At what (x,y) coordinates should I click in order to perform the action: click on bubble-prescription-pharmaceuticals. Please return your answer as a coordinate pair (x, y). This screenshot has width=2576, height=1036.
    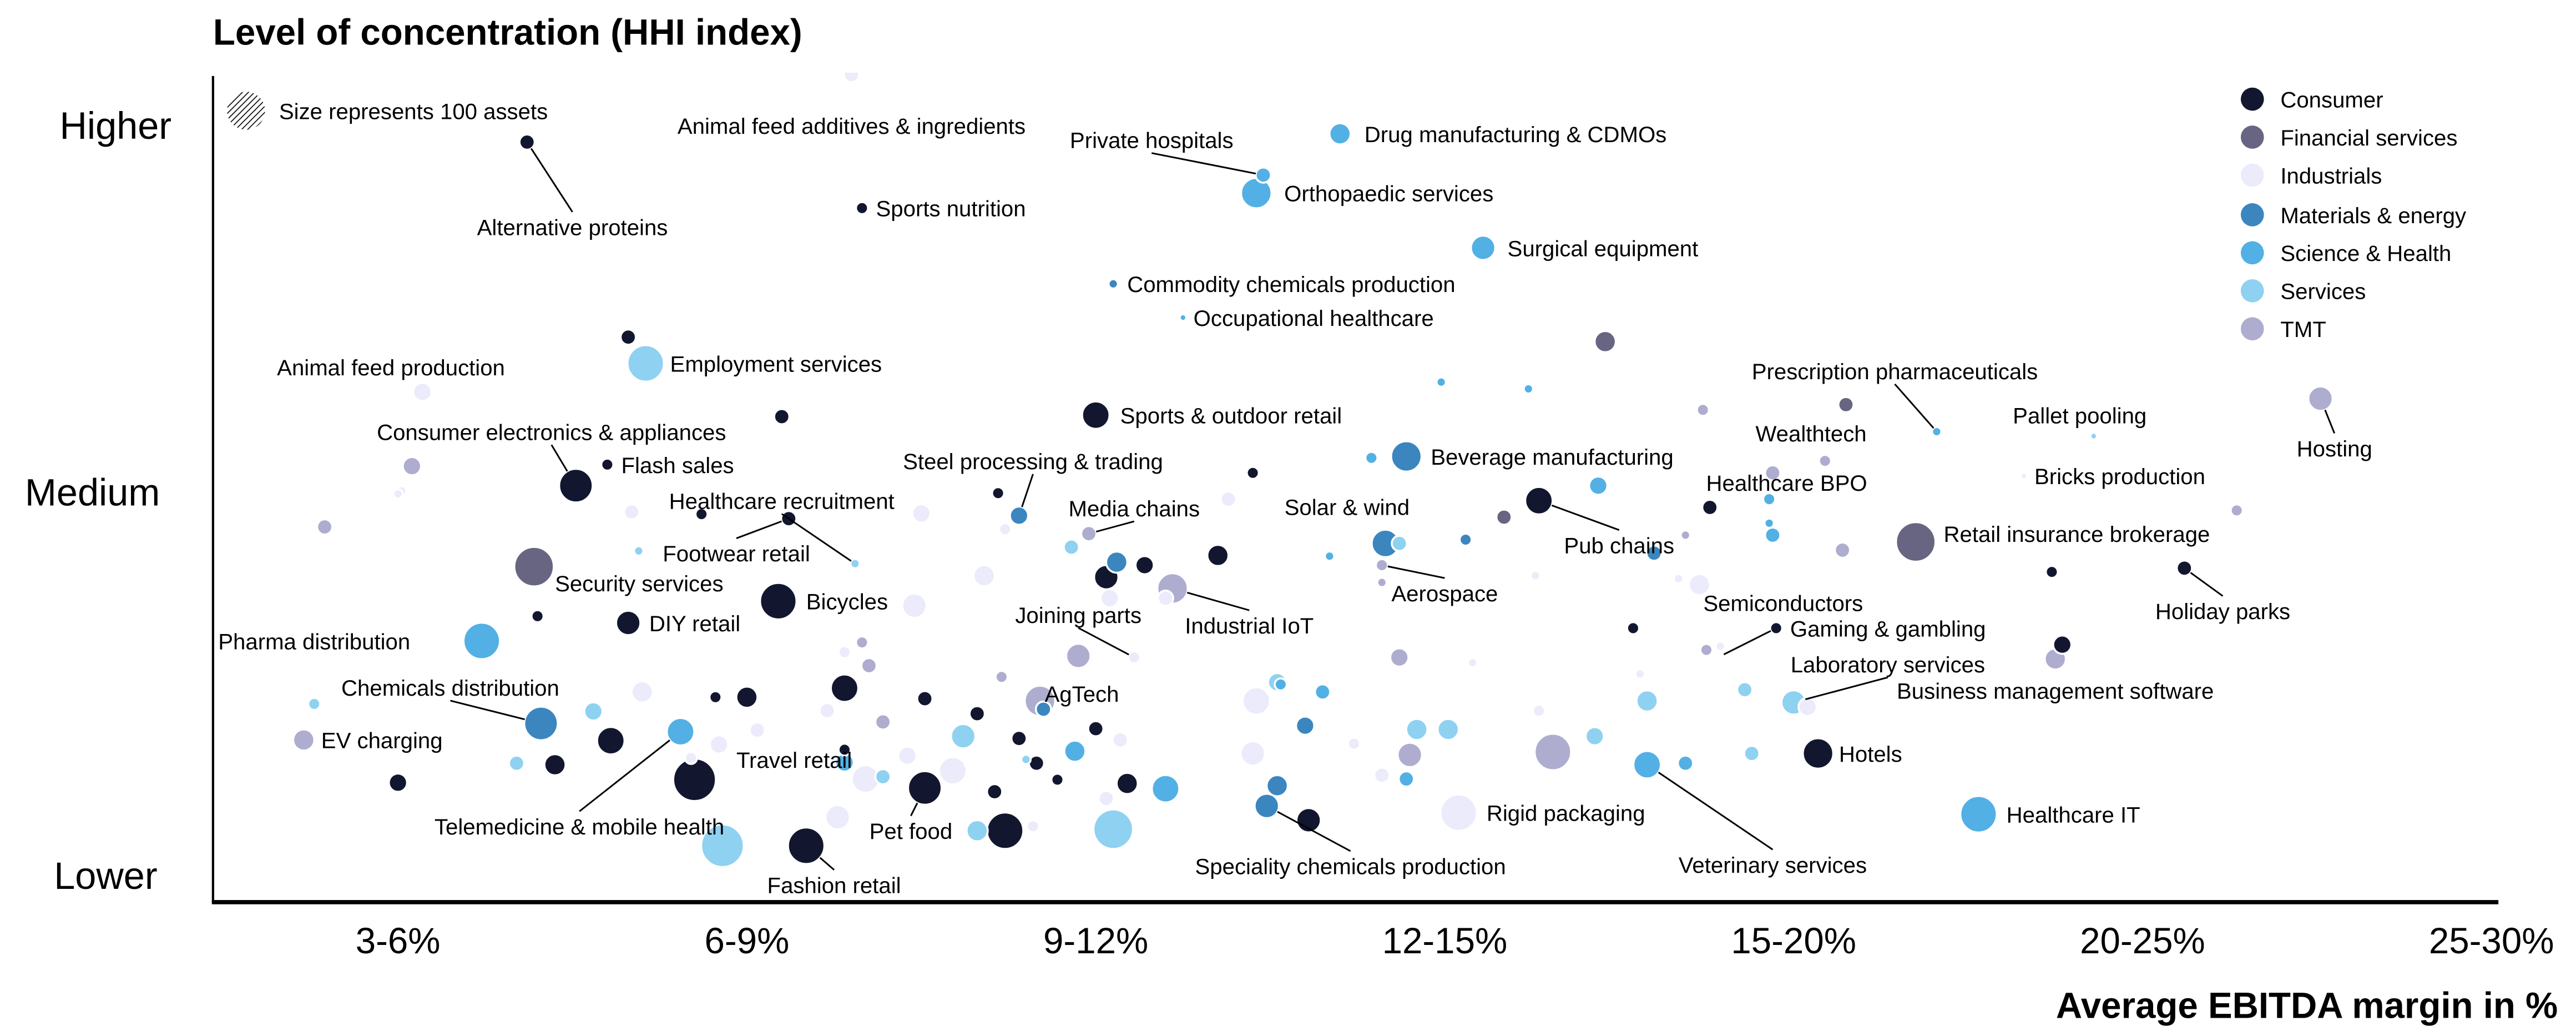
    Looking at the image, I should click on (1937, 432).